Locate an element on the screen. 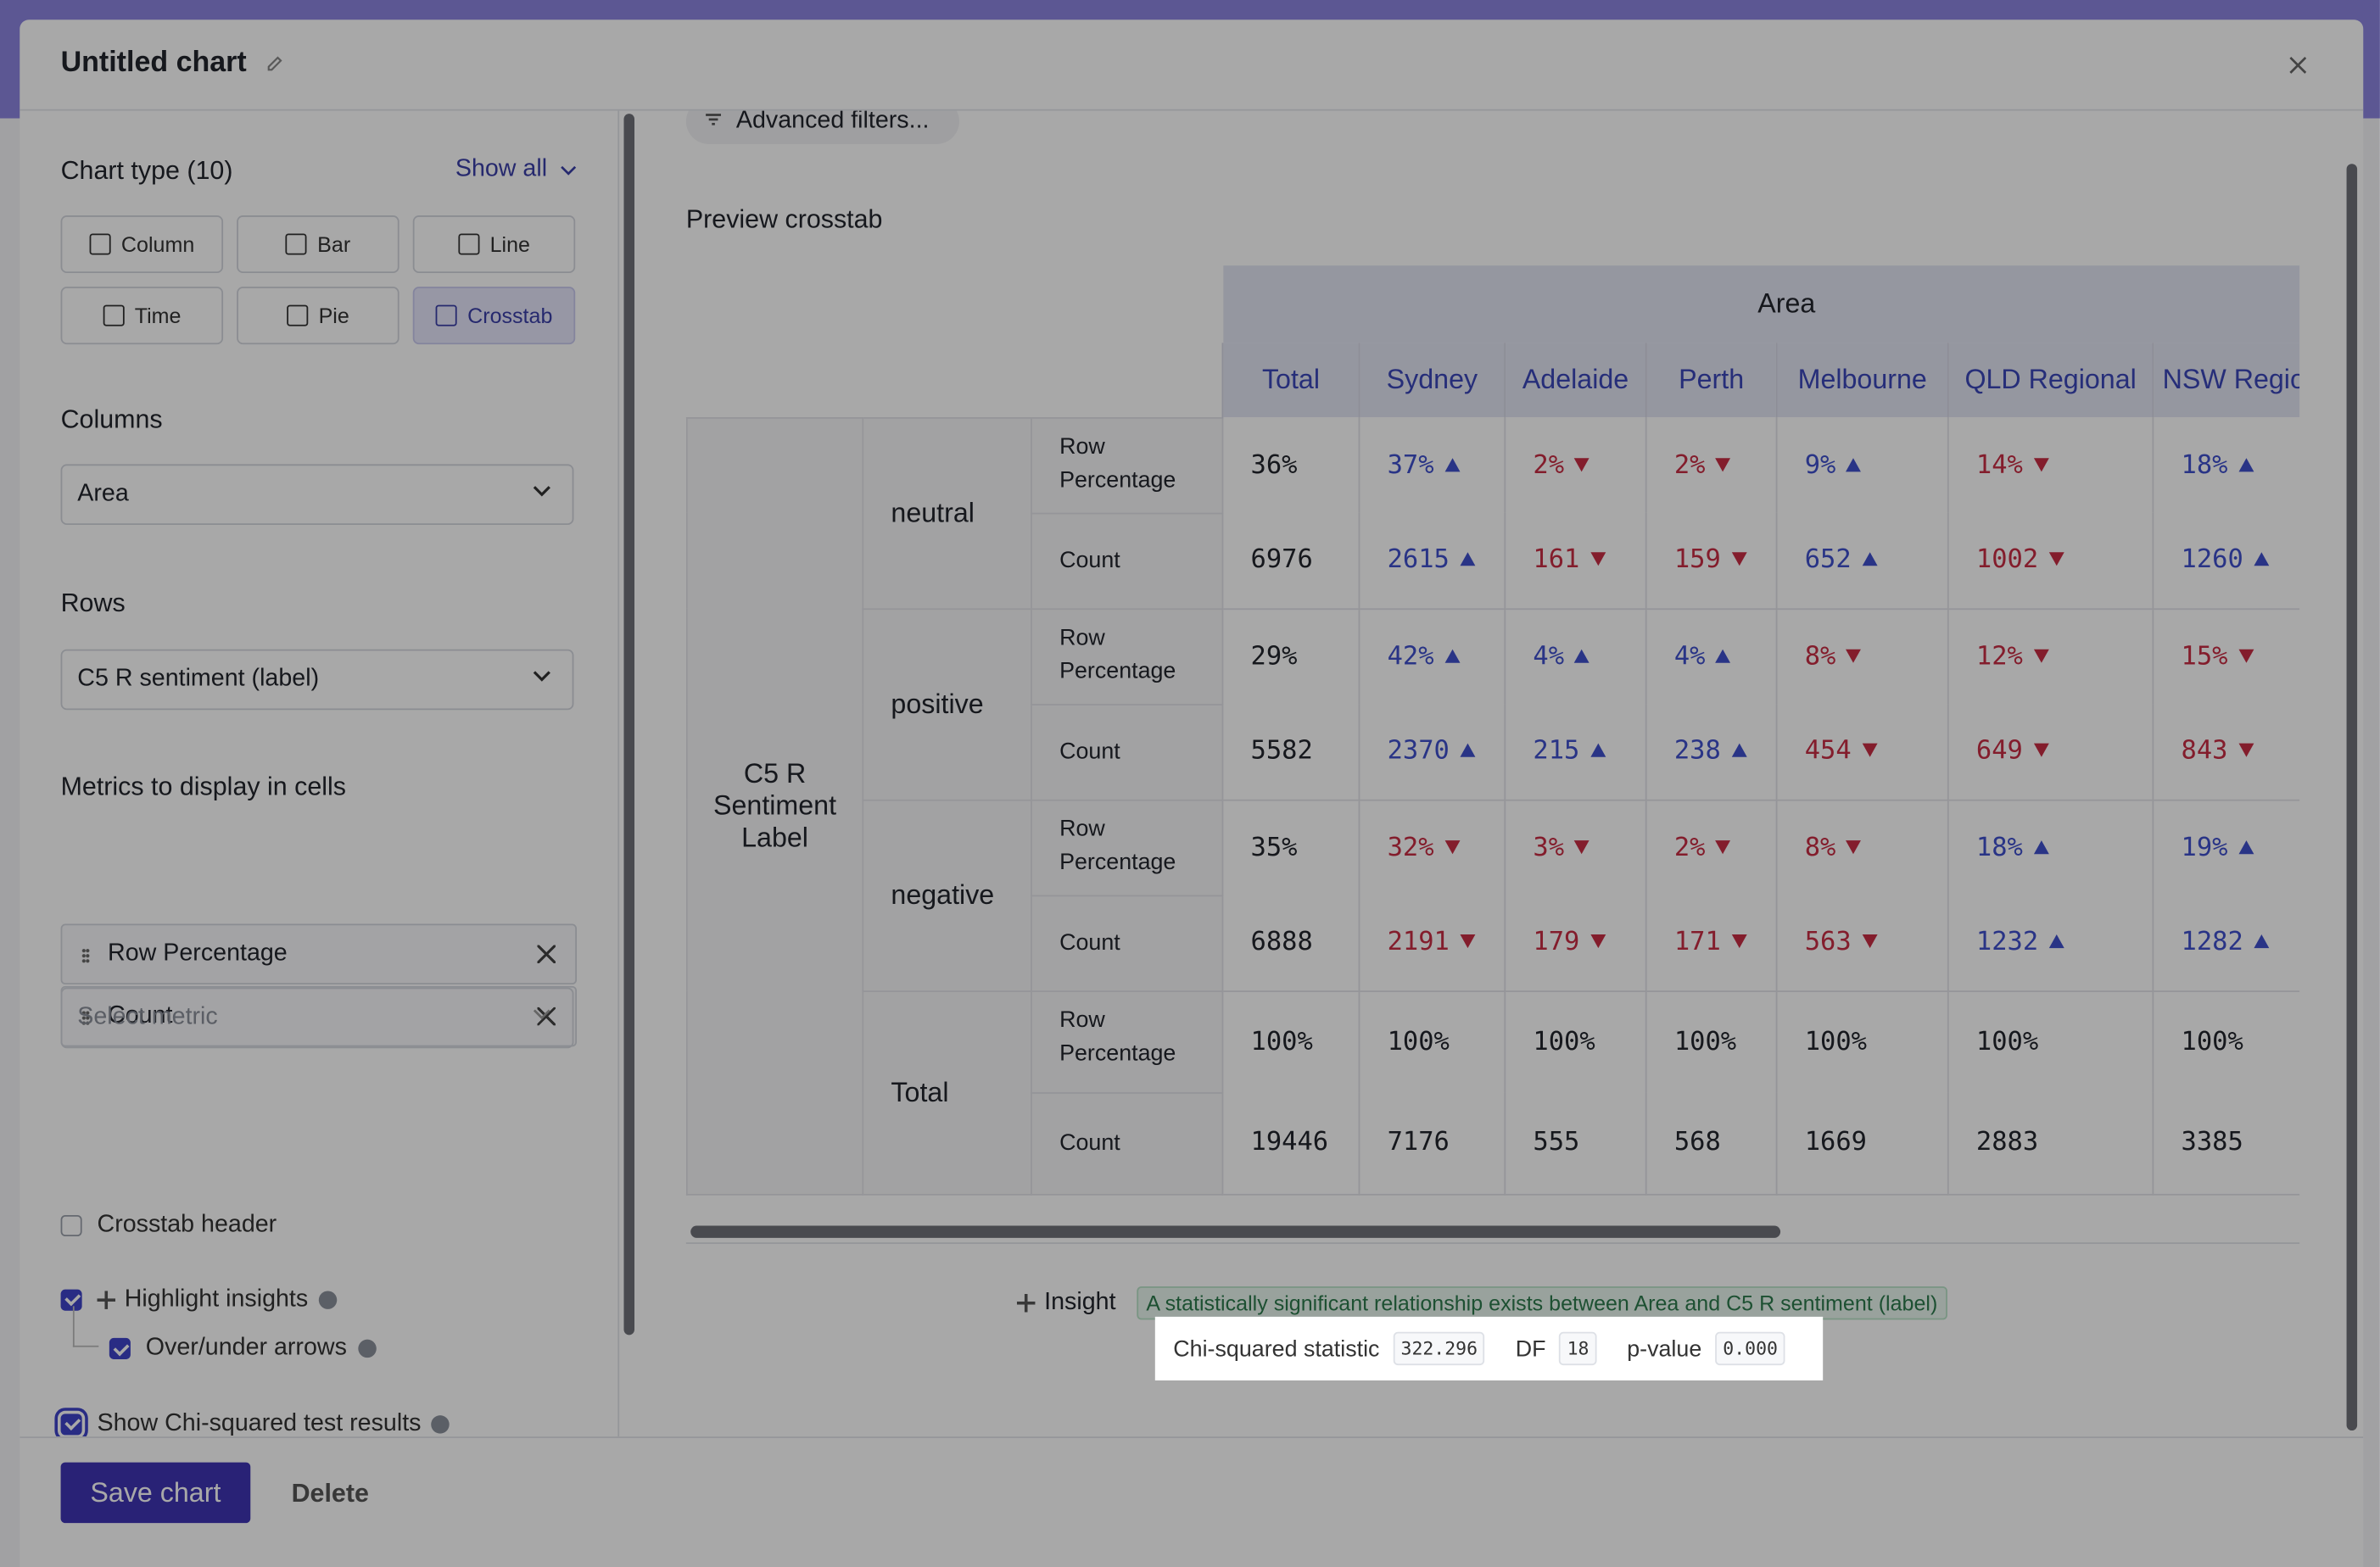 The width and height of the screenshot is (2380, 1567). data-cell: 19% is located at coordinates (2226, 847).